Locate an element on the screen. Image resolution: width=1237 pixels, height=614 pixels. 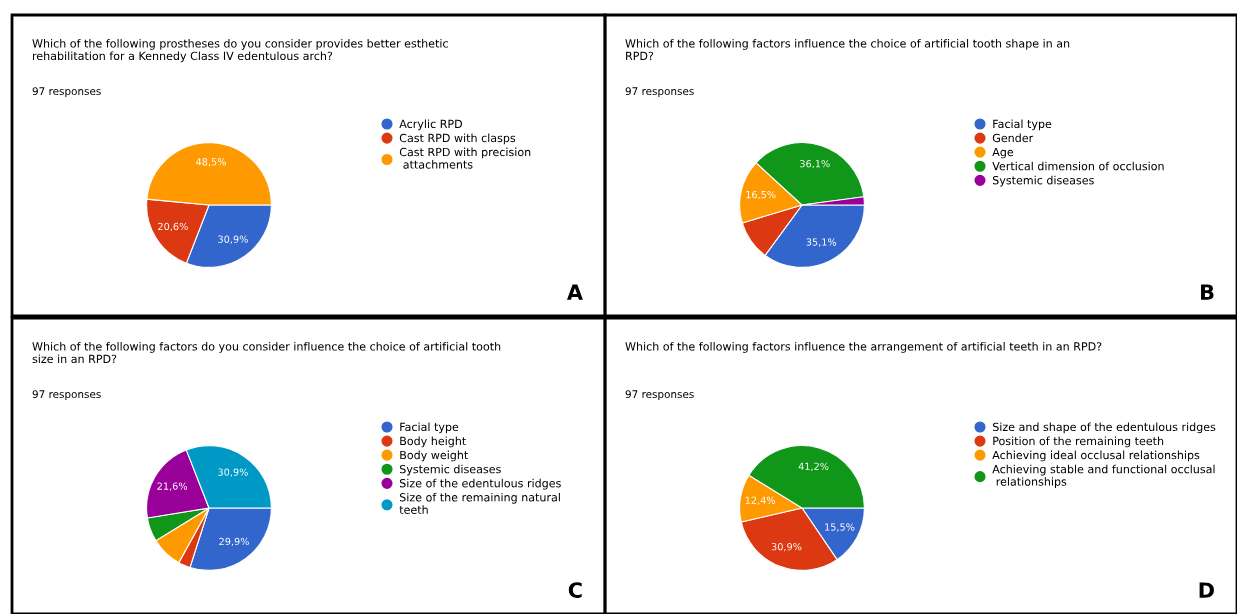
data-label: 35,1% is located at coordinates (821, 242).